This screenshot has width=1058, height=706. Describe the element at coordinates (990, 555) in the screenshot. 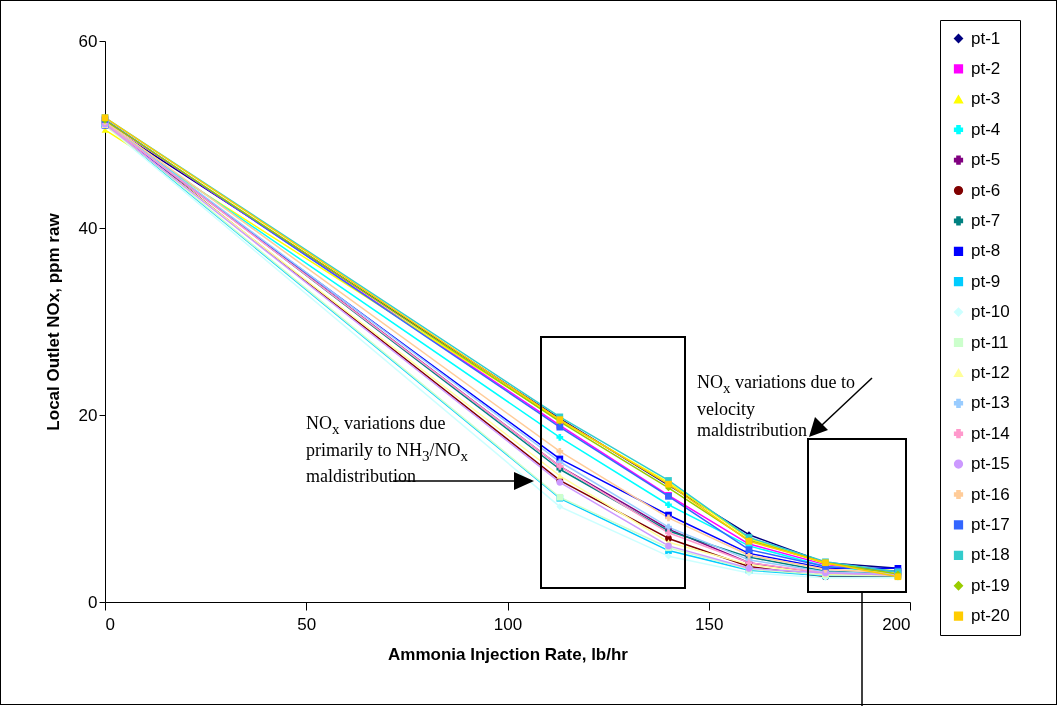

I see `legend-label: pt-18` at that location.